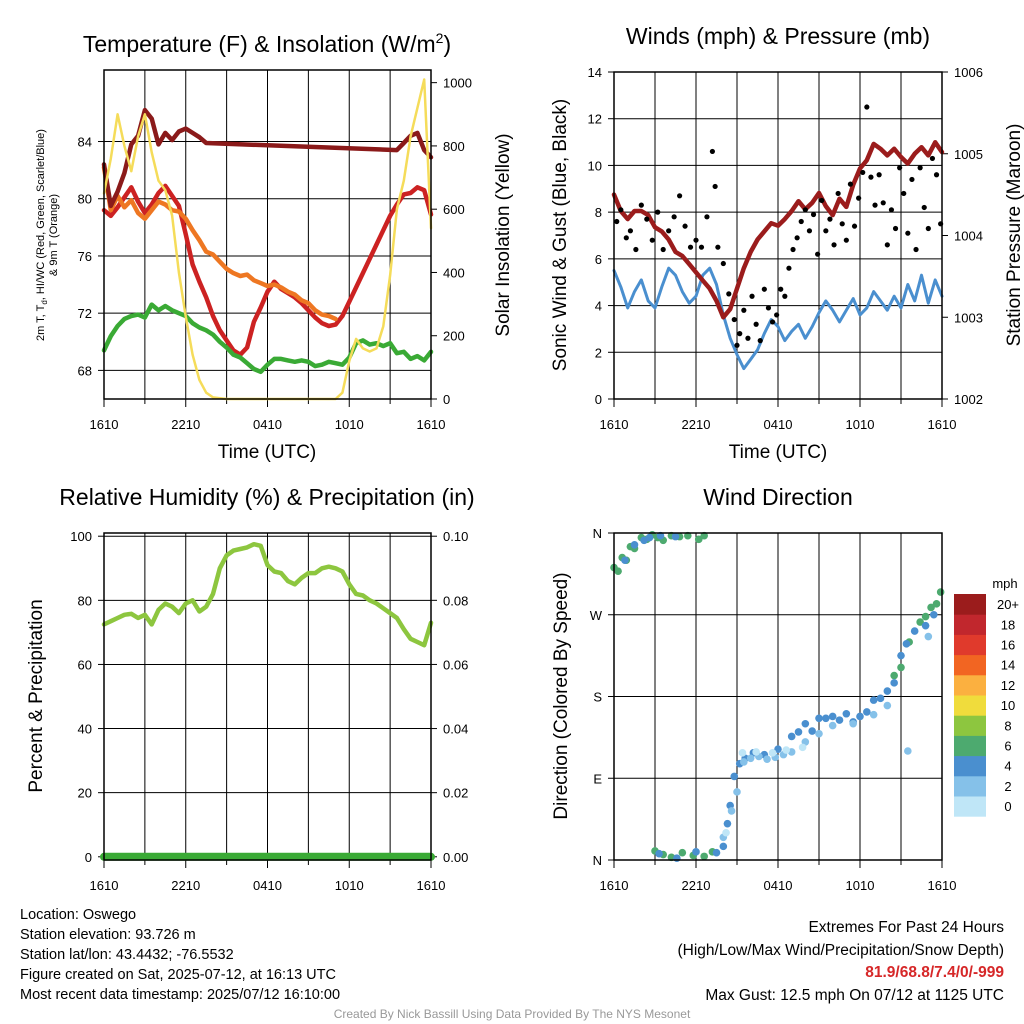 This screenshot has width=1024, height=1024. I want to click on colorbar-label: 8, so click(1007, 725).